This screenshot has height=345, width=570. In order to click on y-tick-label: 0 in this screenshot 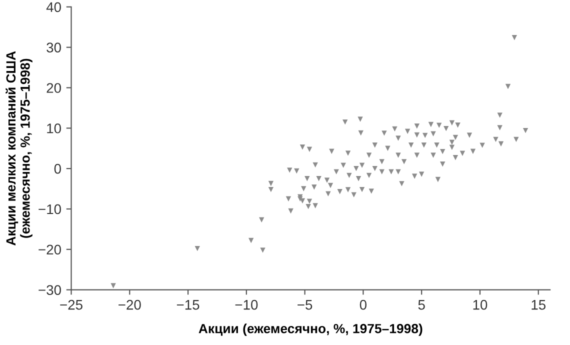, I will do `click(57, 169)`.